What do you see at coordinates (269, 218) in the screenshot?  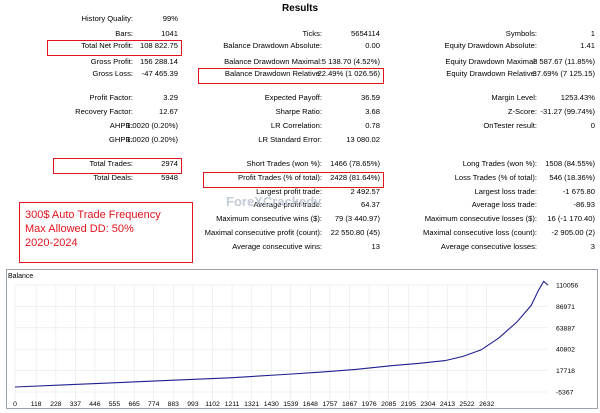 I see `stat-label: Maximum consecutive wins ($):` at bounding box center [269, 218].